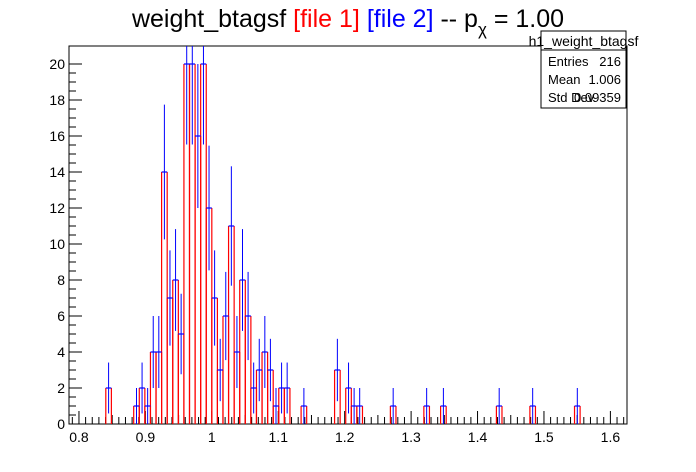 Image resolution: width=696 pixels, height=472 pixels. Describe the element at coordinates (61, 388) in the screenshot. I see `y-tick-label: 2` at that location.